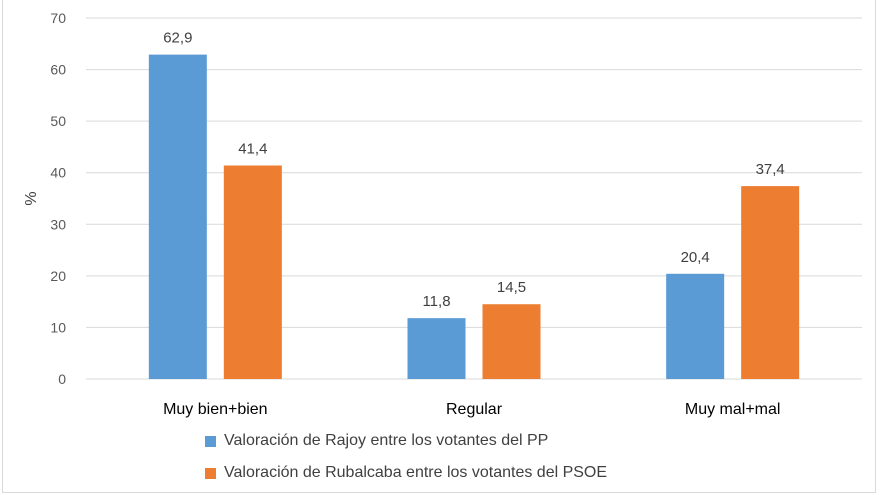  I want to click on y-tick-label: 0, so click(62, 379).